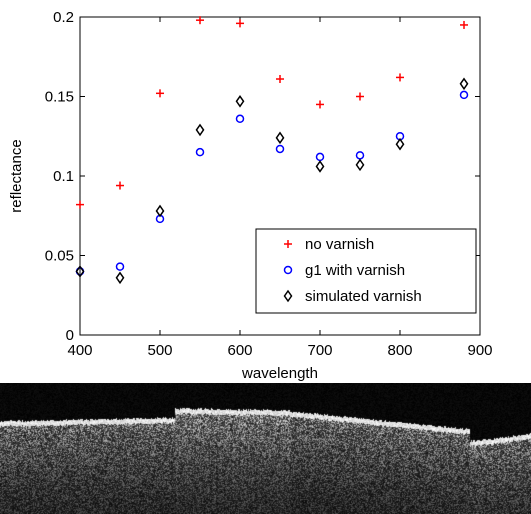 This screenshot has height=514, width=531. What do you see at coordinates (479, 350) in the screenshot?
I see `x-tick-label: 900` at bounding box center [479, 350].